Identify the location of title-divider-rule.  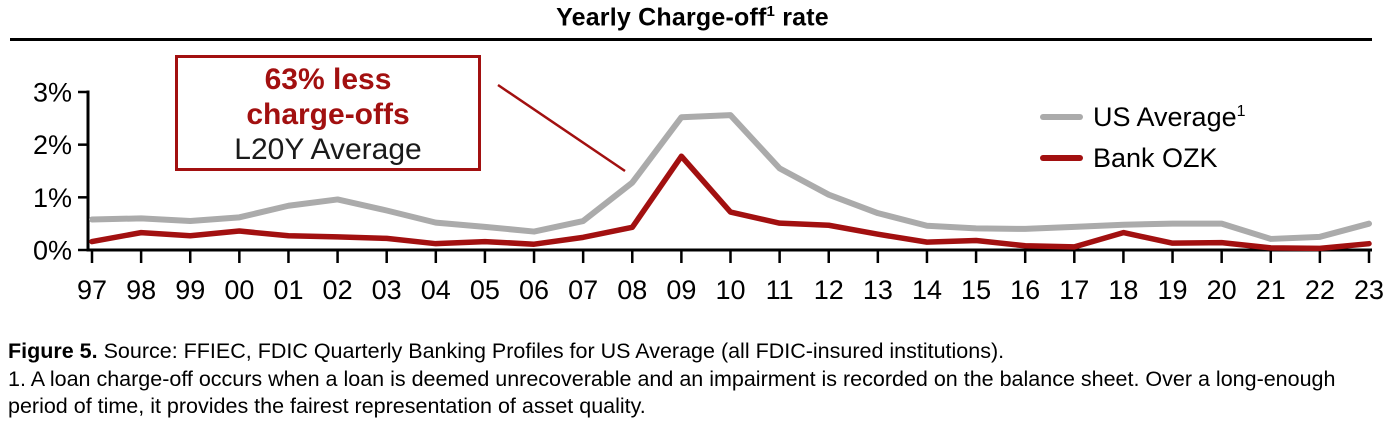
(691, 39).